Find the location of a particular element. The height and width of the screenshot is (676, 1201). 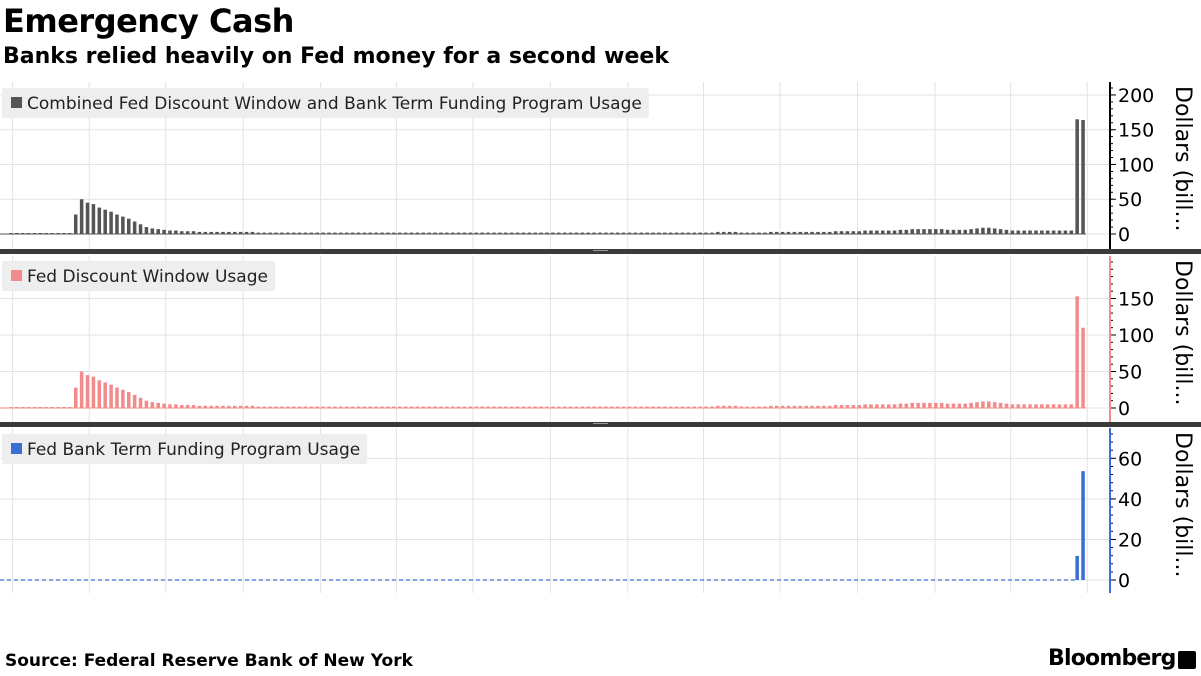

chart-title: Emergency Cash is located at coordinates (148, 21).